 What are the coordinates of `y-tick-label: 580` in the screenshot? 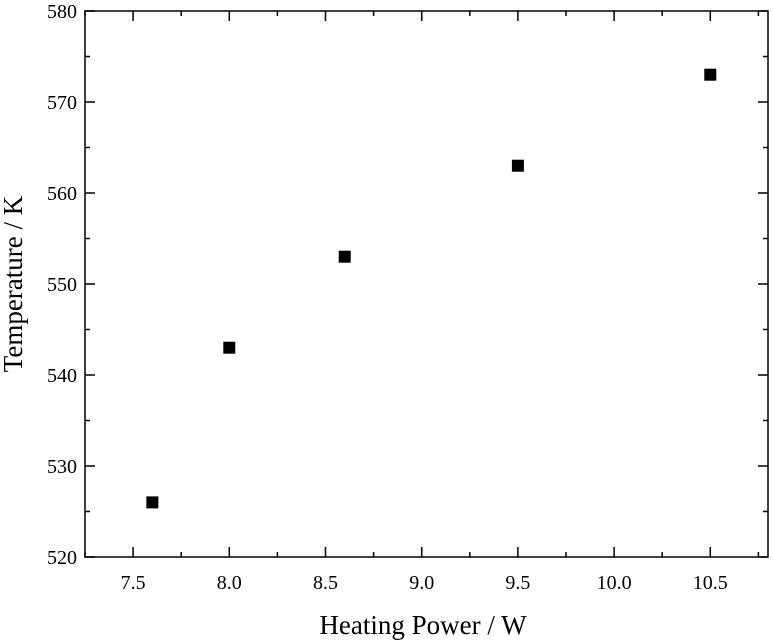 It's located at (62, 12).